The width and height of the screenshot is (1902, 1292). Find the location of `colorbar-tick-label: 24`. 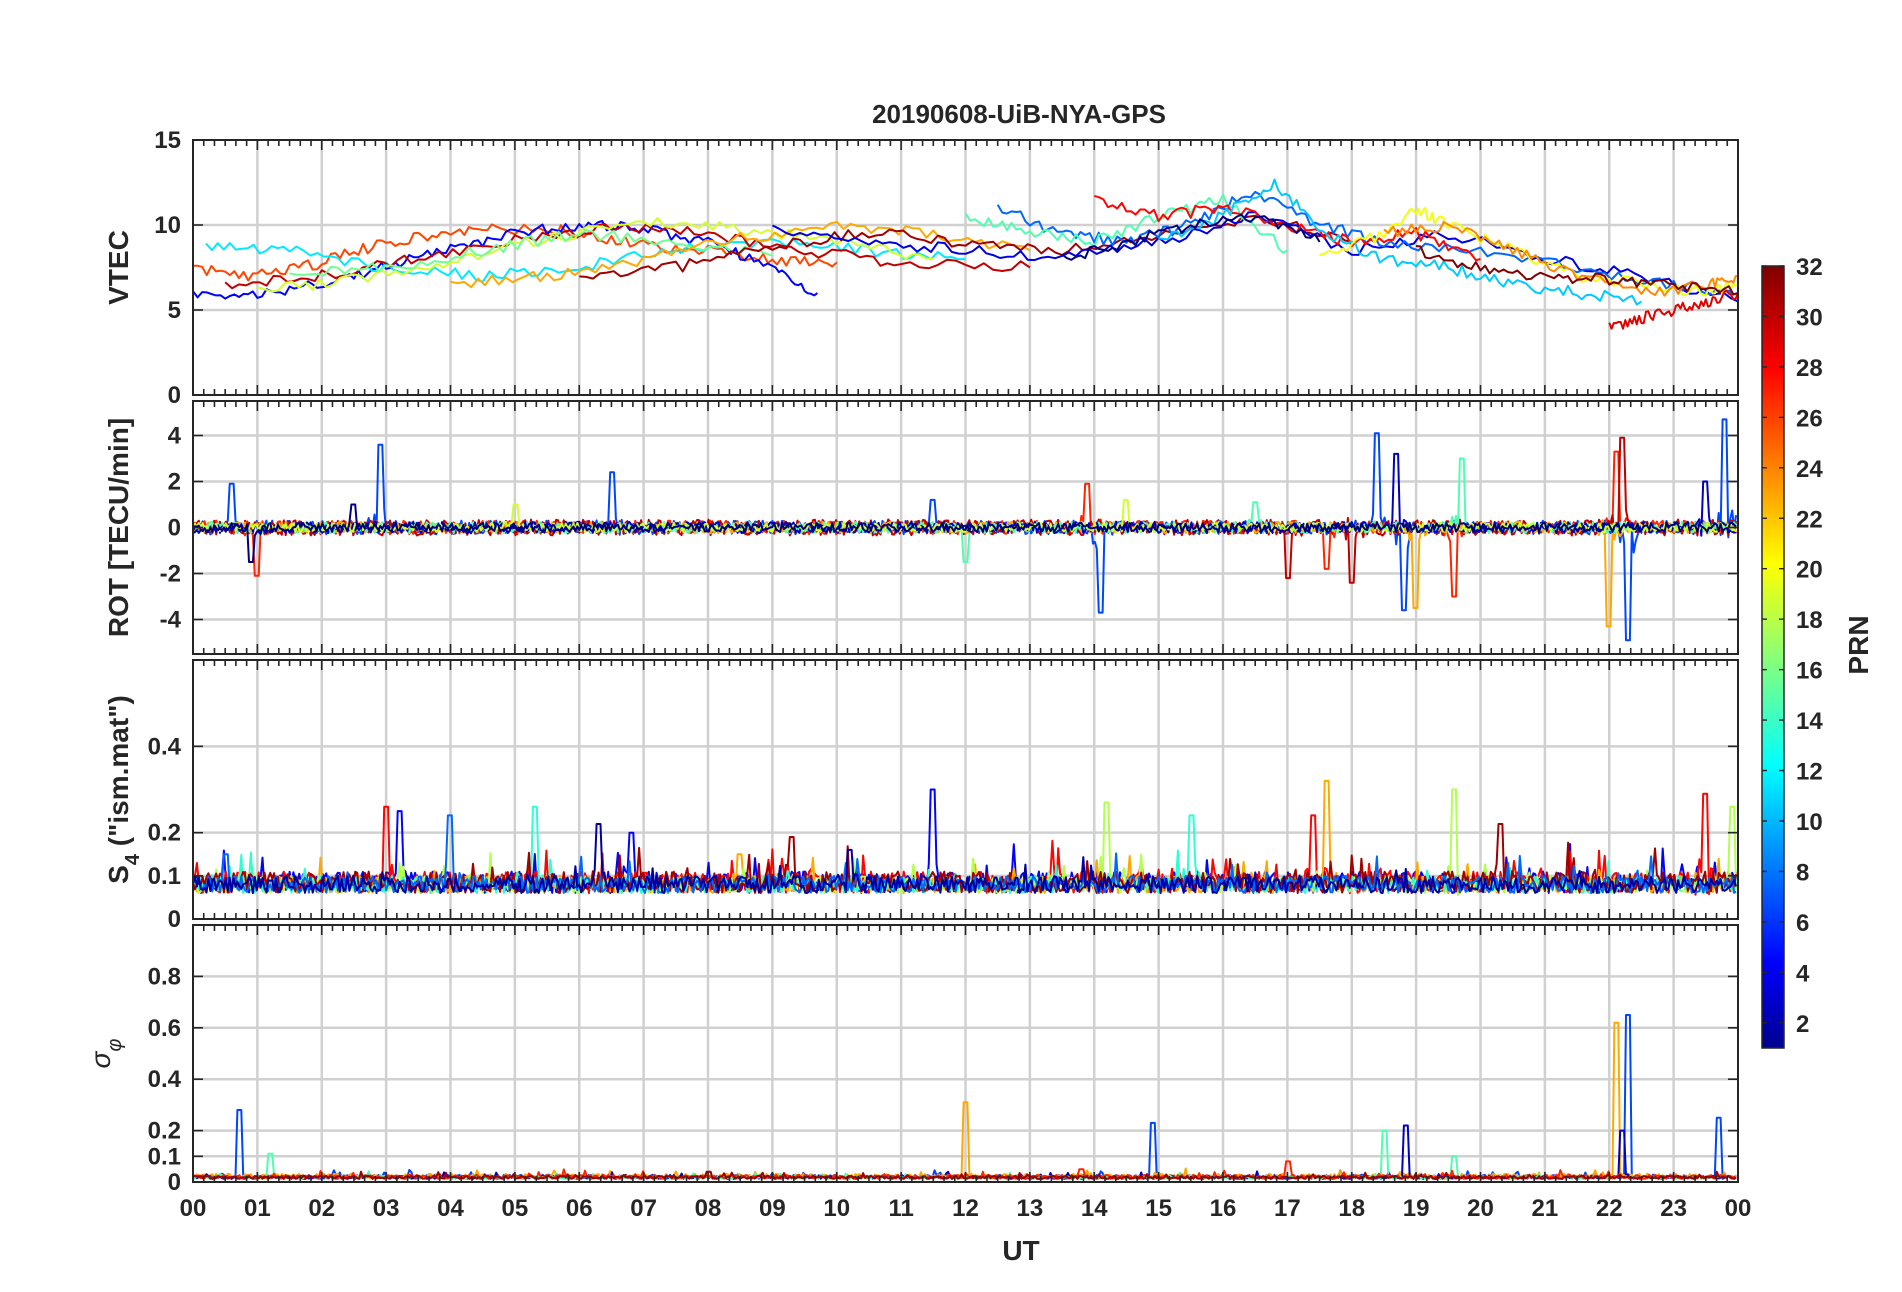

colorbar-tick-label: 24 is located at coordinates (1809, 469).